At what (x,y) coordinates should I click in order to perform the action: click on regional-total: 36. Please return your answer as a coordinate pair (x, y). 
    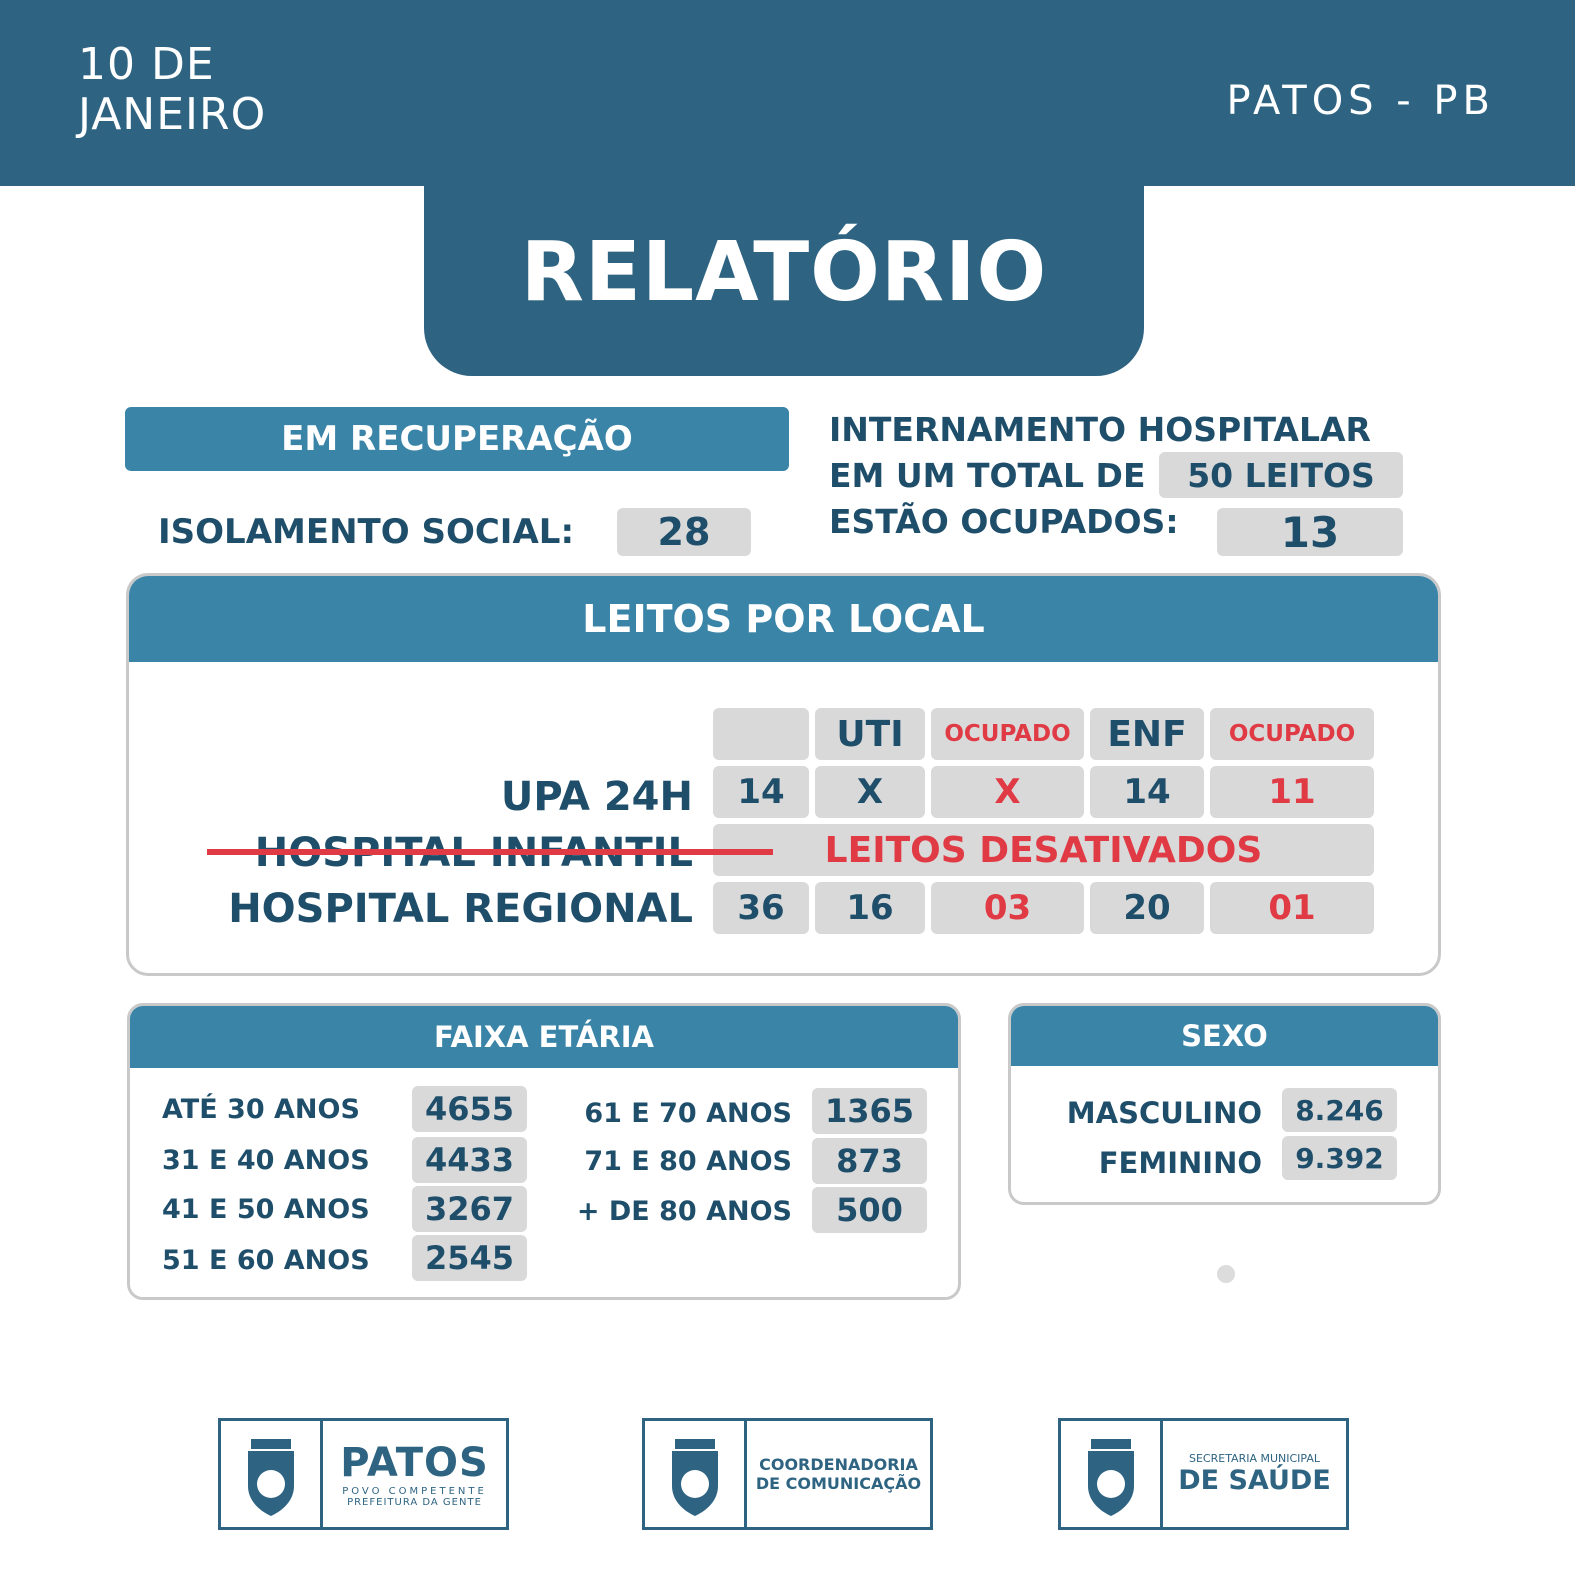
    Looking at the image, I should click on (761, 908).